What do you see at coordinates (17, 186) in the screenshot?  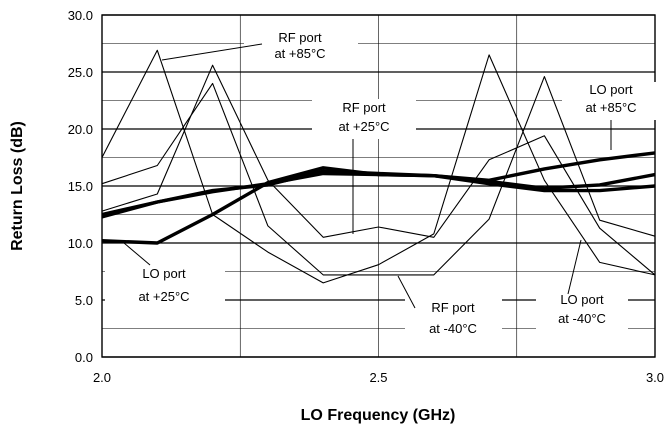 I see `y-axis-title: Return Loss (dB)` at bounding box center [17, 186].